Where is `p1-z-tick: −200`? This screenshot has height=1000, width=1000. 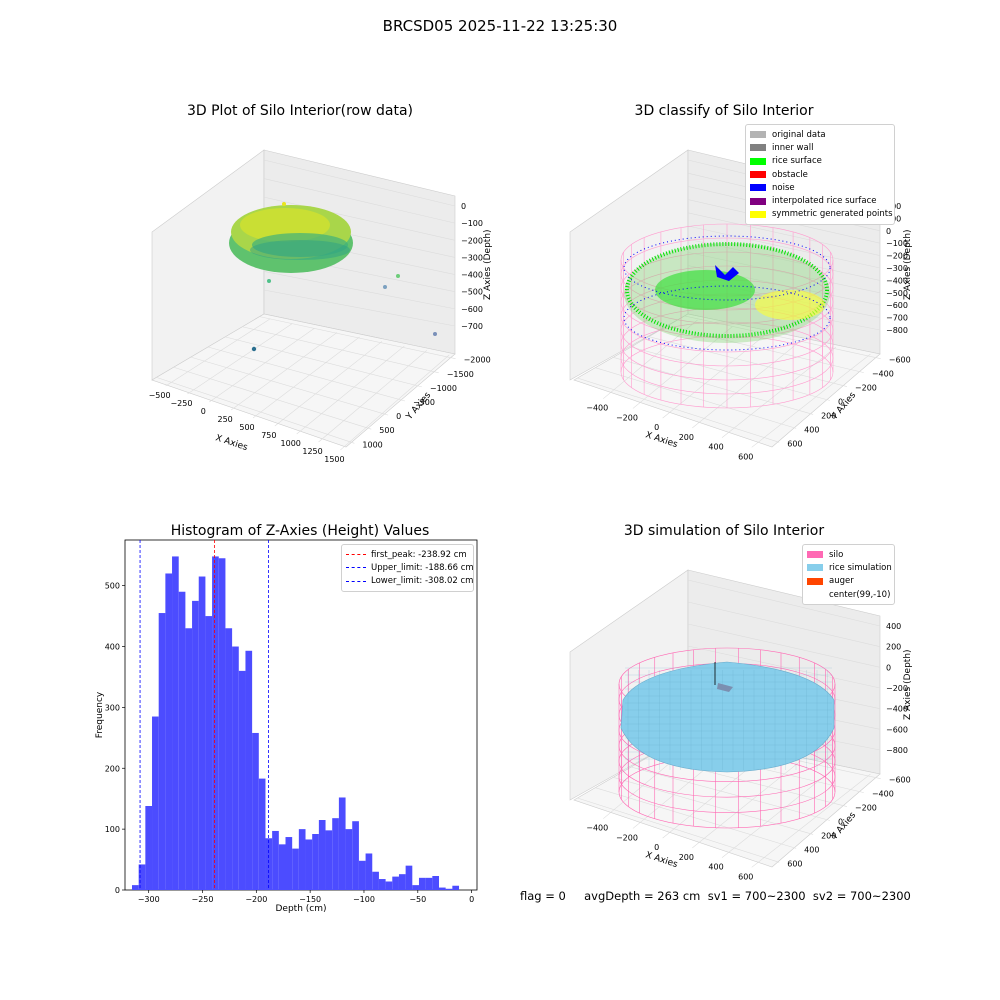 p1-z-tick: −200 is located at coordinates (472, 240).